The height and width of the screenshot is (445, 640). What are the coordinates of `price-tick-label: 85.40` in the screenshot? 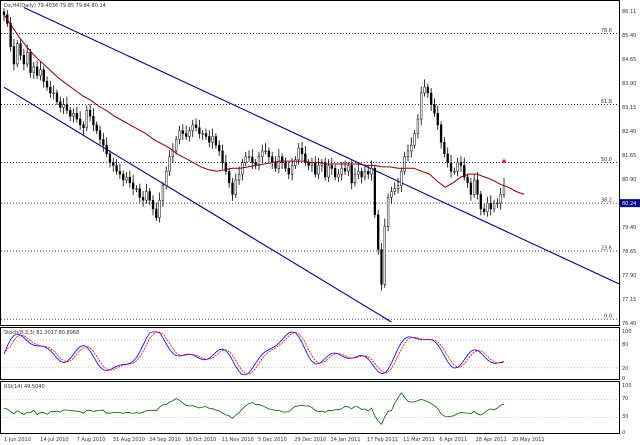 It's located at (629, 36).